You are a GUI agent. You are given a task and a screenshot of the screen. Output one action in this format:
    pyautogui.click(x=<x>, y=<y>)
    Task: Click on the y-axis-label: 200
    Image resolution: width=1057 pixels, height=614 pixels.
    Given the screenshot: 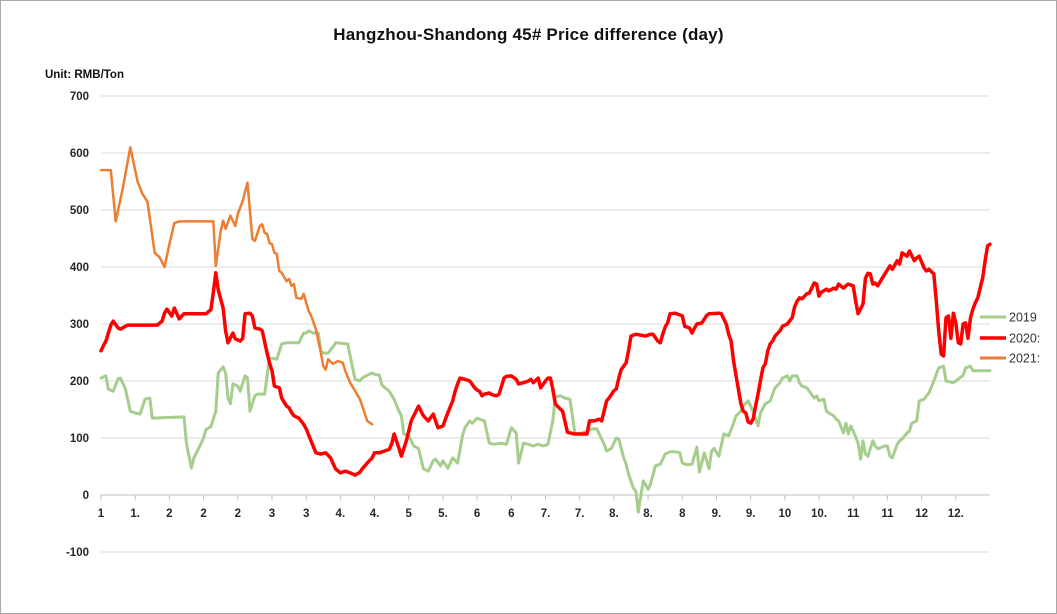 What is the action you would take?
    pyautogui.click(x=79, y=382)
    